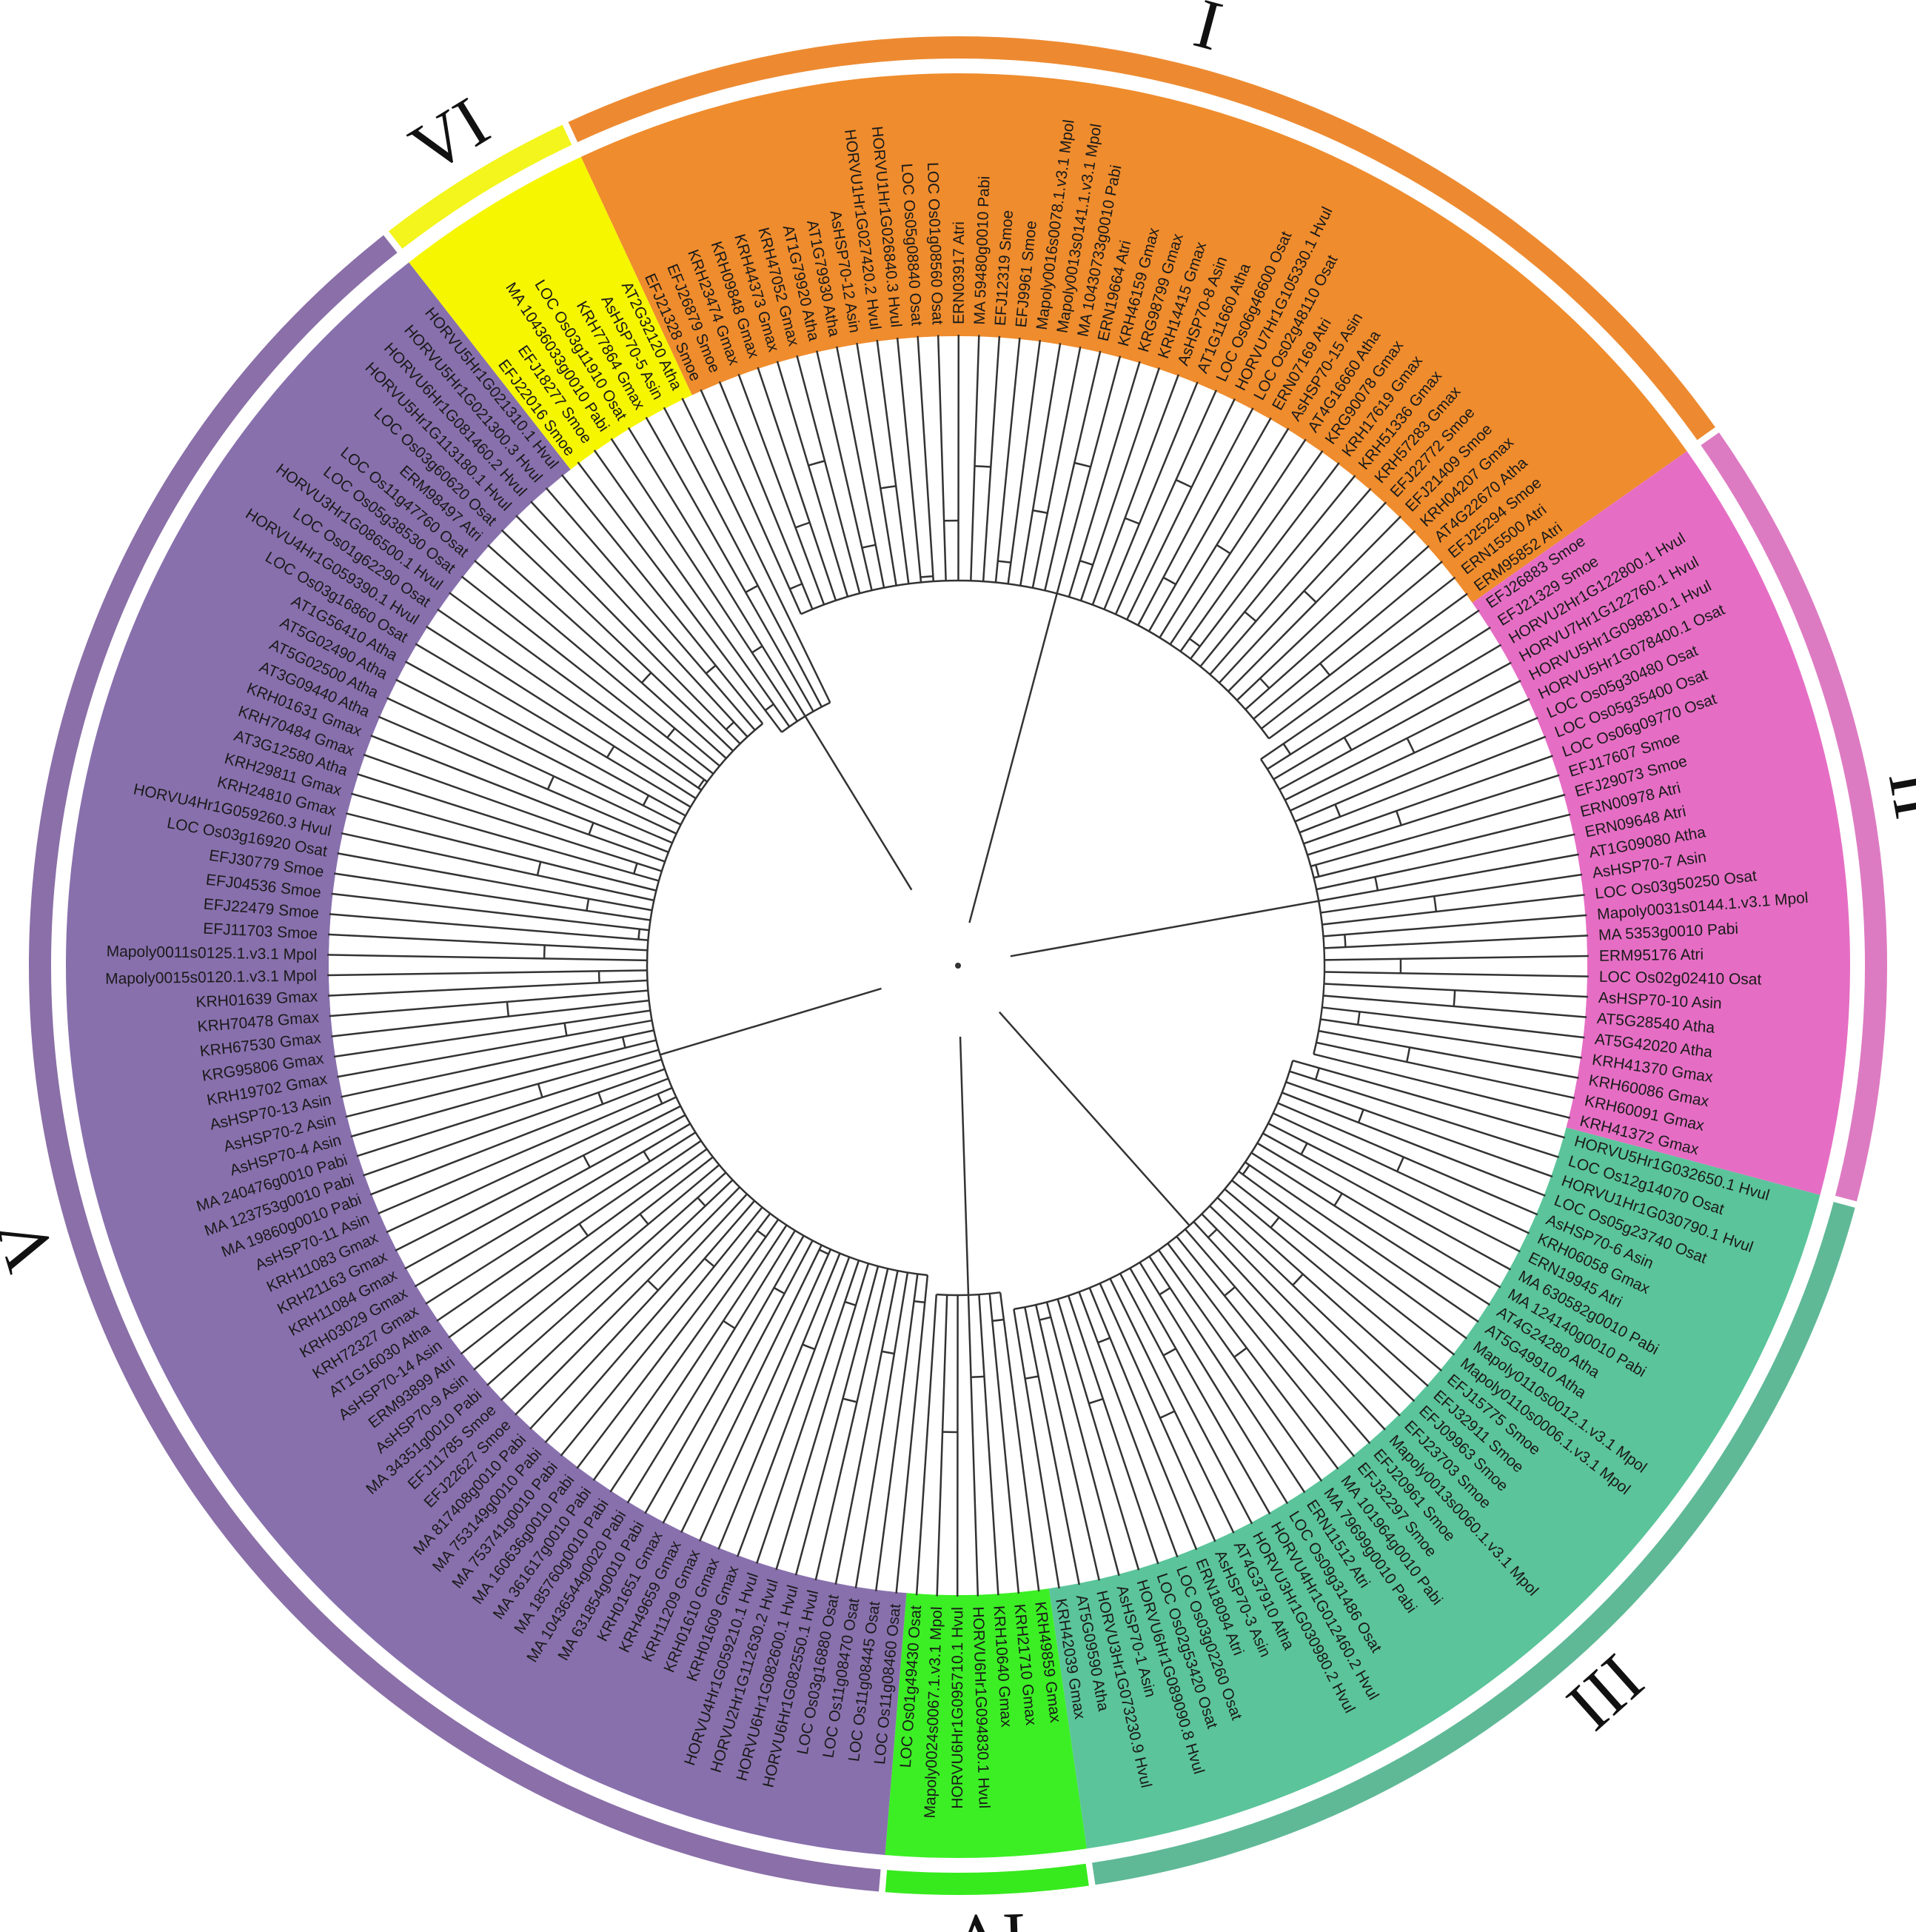 The height and width of the screenshot is (1932, 1916). What do you see at coordinates (959, 272) in the screenshot?
I see `leaf-label: ERN03917 Atri` at bounding box center [959, 272].